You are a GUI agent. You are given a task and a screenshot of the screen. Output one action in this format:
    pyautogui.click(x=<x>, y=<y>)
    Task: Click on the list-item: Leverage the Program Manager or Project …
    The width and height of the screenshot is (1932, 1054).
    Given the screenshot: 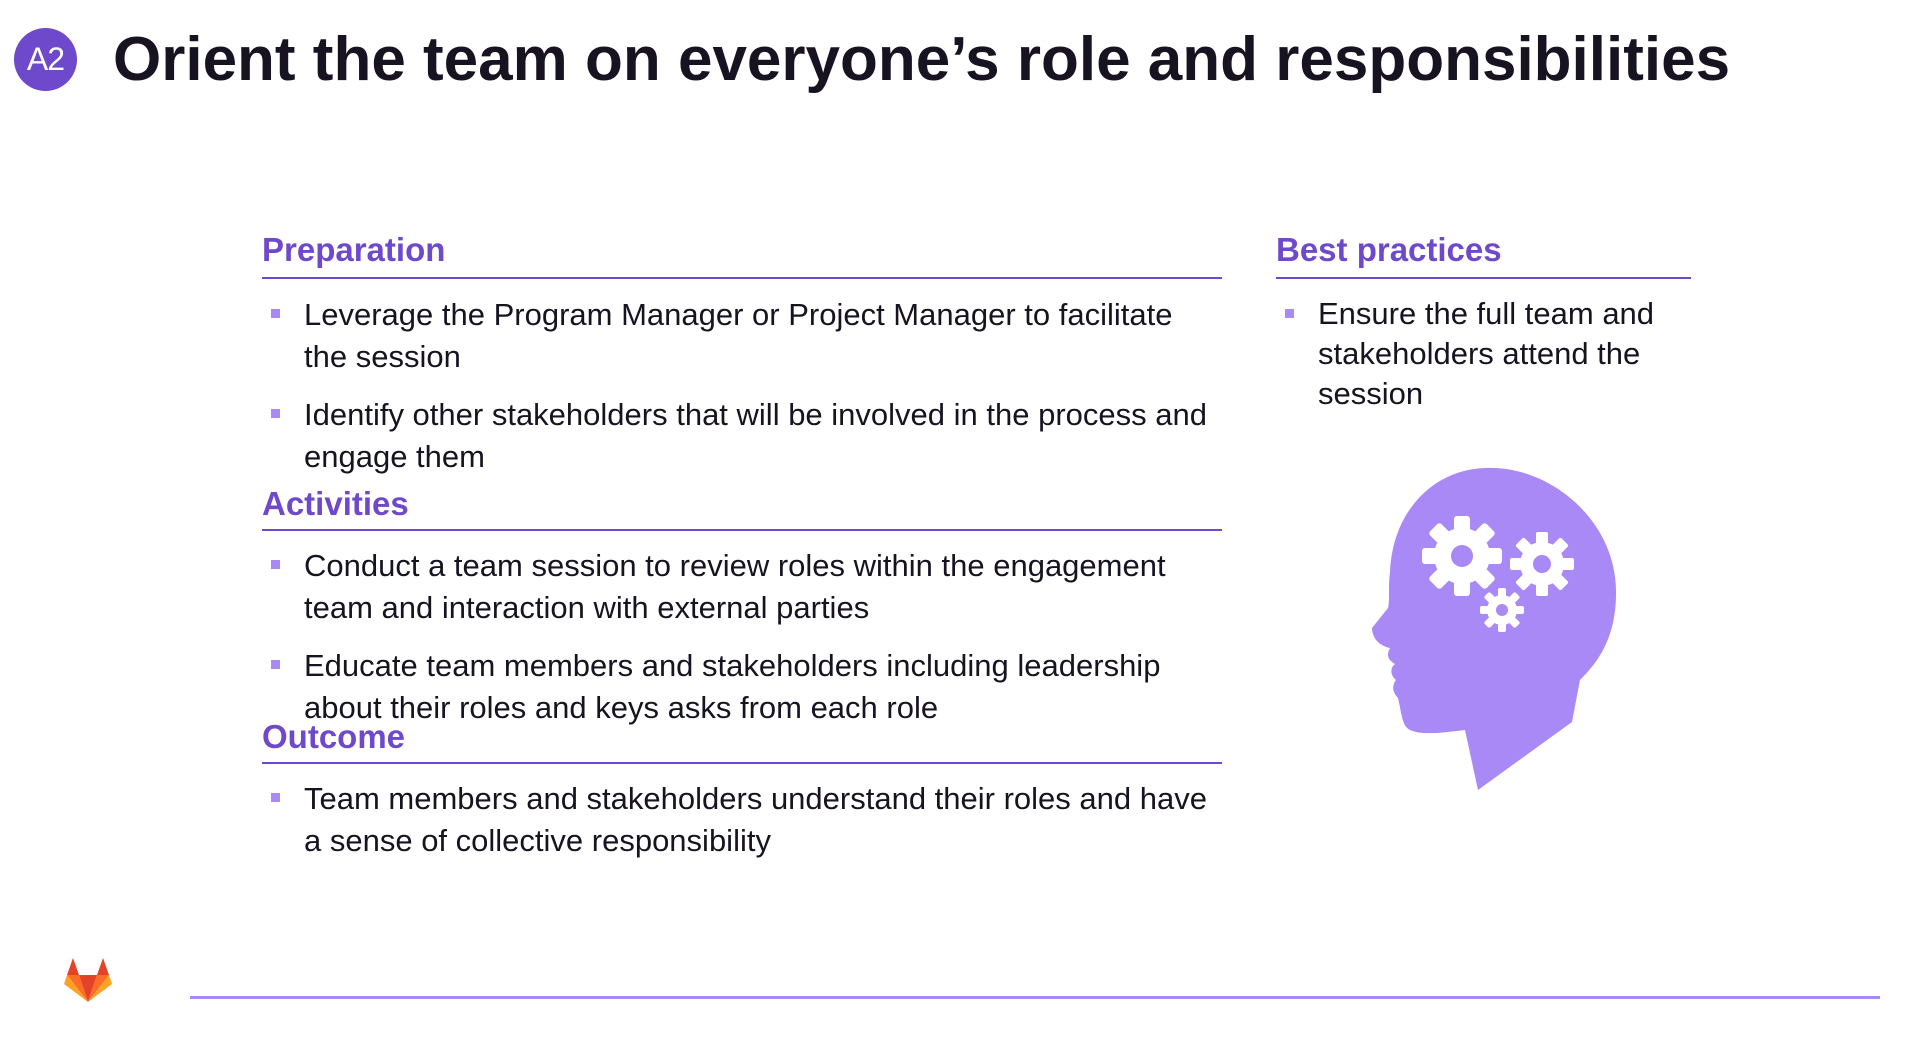 What is the action you would take?
    pyautogui.click(x=742, y=336)
    